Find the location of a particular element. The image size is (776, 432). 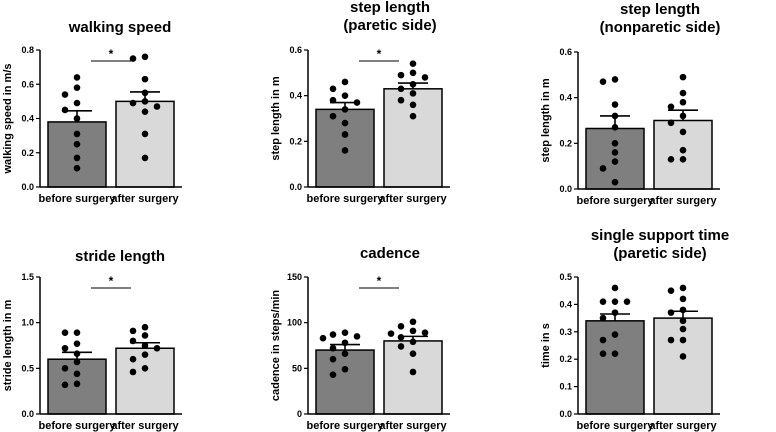

y-tick-label: 0.6 is located at coordinates (565, 52).